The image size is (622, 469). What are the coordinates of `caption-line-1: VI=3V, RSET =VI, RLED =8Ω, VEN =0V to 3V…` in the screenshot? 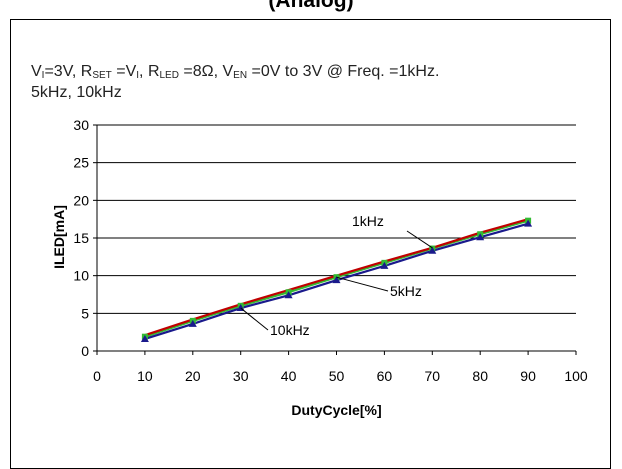 It's located at (321, 73).